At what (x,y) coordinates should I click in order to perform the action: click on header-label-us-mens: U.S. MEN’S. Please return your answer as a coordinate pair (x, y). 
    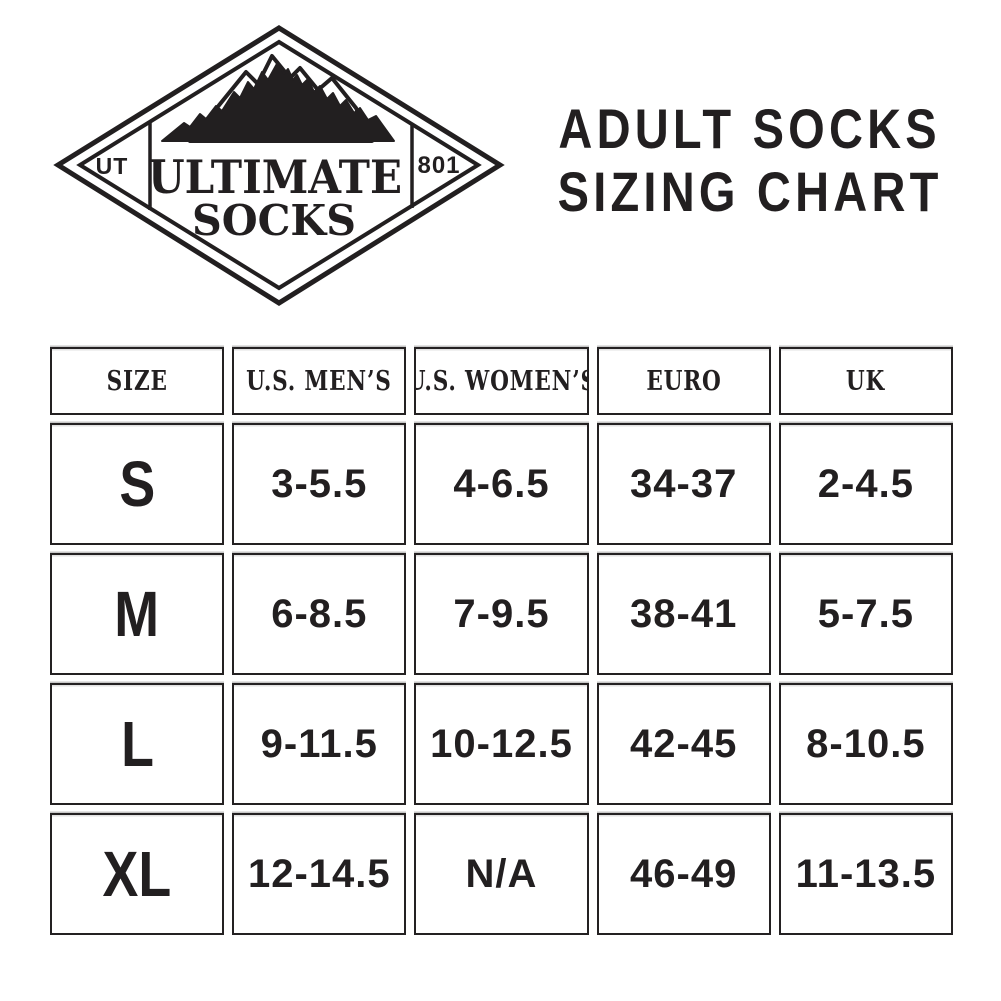
    Looking at the image, I should click on (319, 381).